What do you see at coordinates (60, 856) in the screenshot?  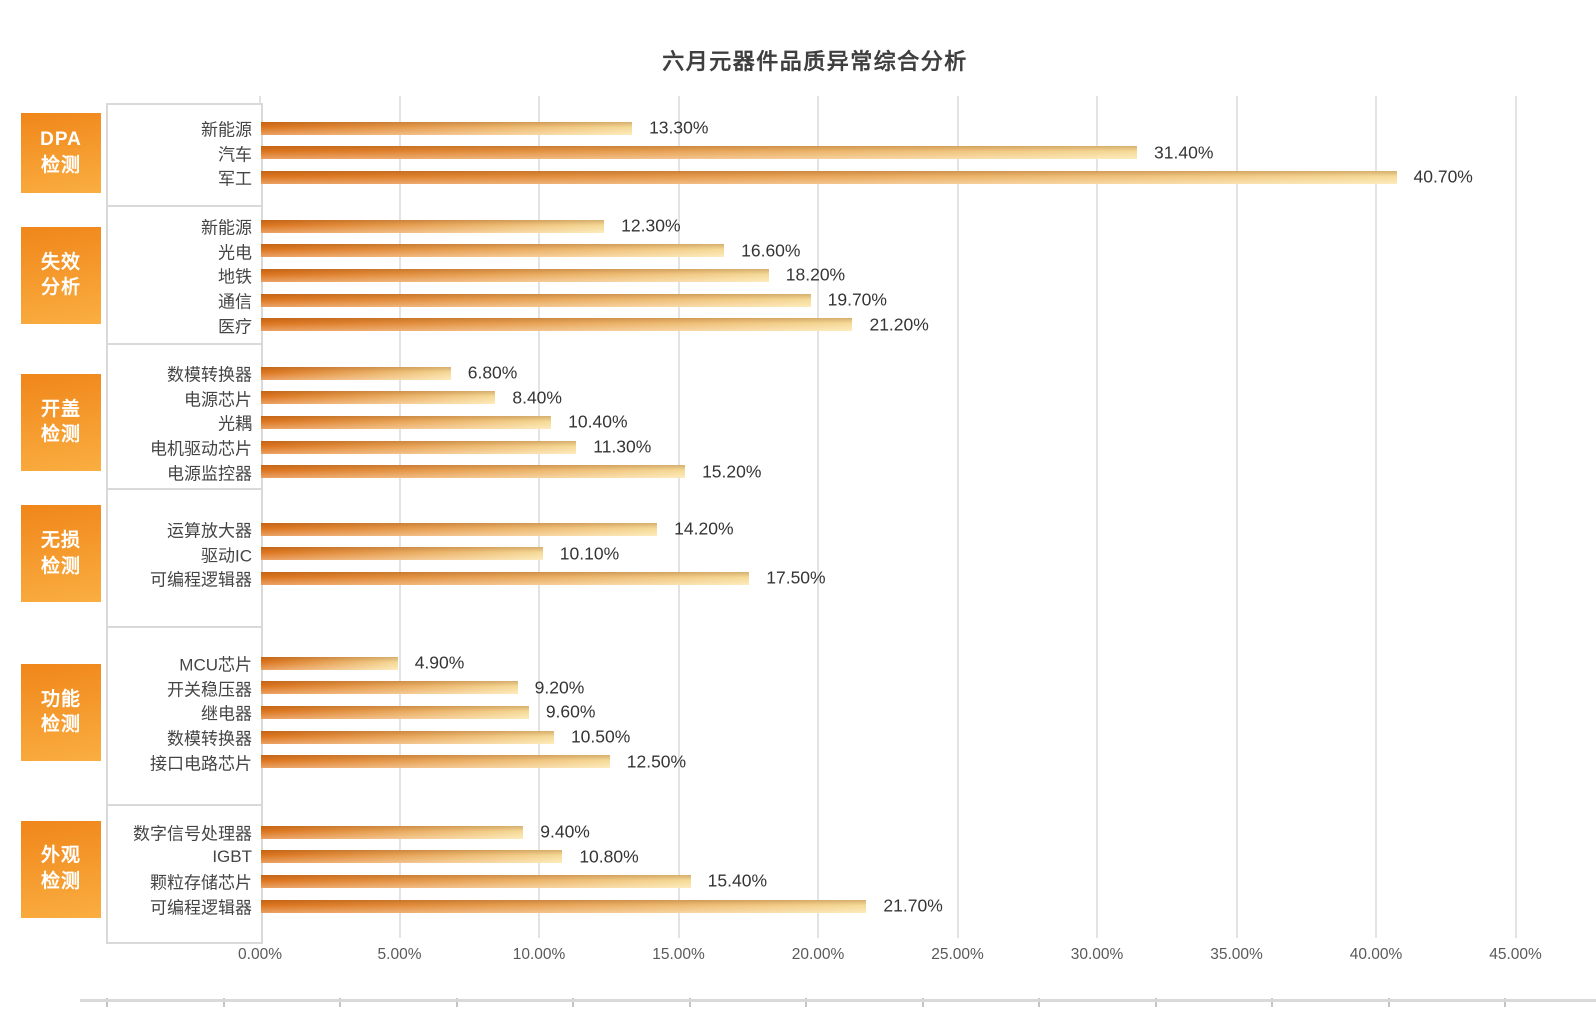 I see `group-badge-label: 外观` at bounding box center [60, 856].